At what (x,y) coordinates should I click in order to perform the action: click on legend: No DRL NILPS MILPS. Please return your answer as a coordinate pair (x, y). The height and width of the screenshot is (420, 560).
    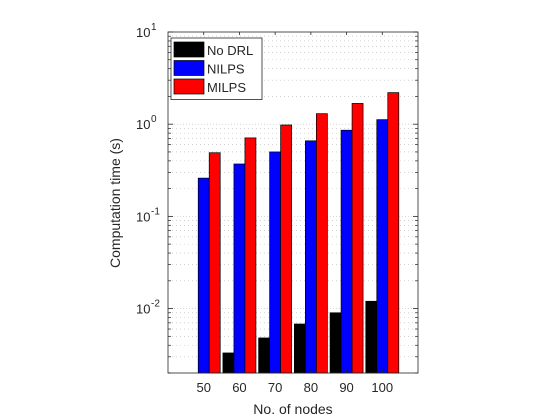
    Looking at the image, I should click on (216, 68).